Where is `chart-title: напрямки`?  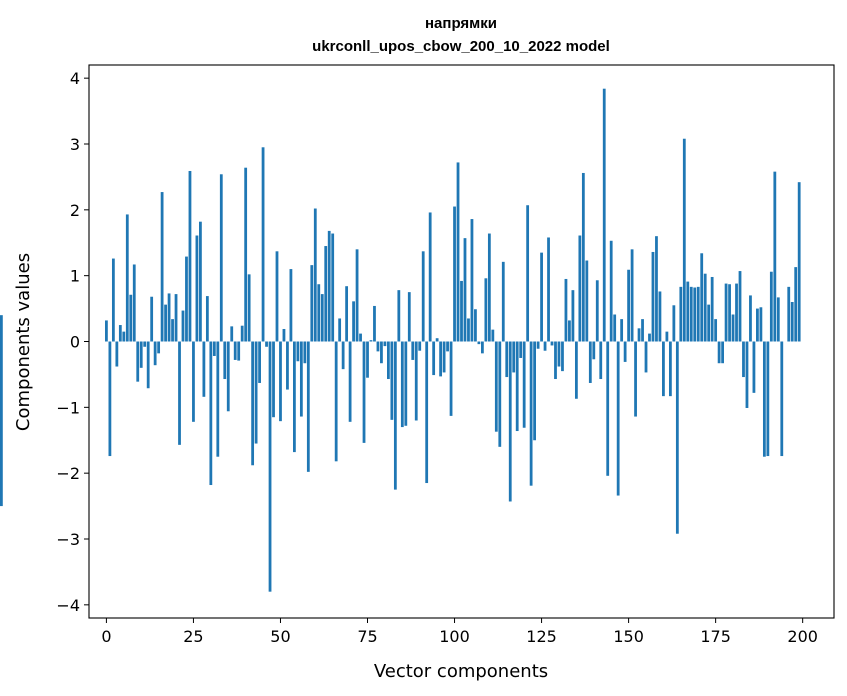
chart-title: напрямки is located at coordinates (461, 23).